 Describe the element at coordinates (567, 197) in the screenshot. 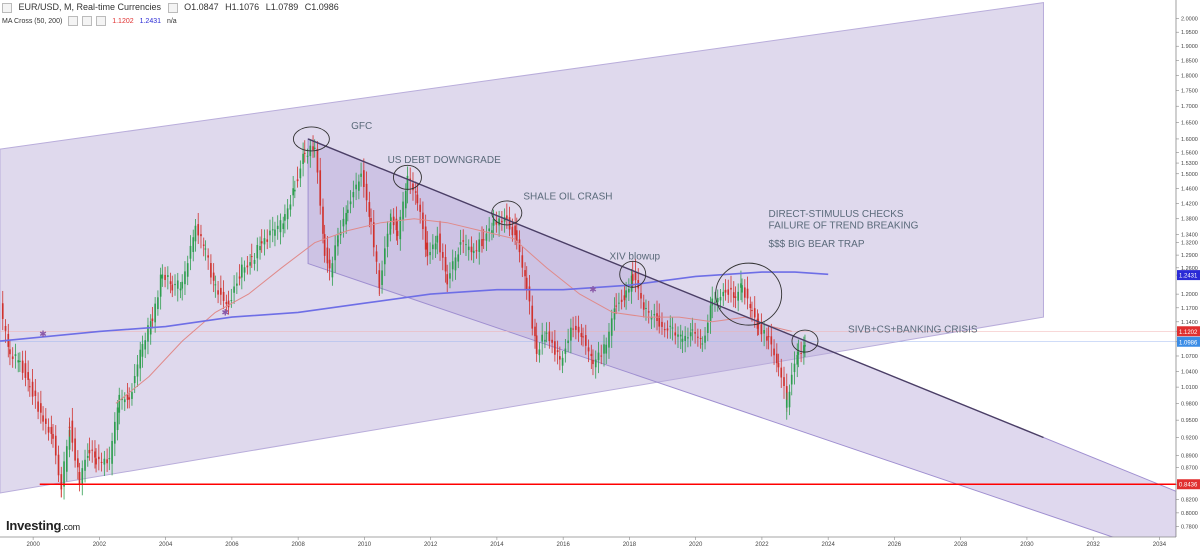

I see `annotation-label: SHALE OIL CRASH` at that location.